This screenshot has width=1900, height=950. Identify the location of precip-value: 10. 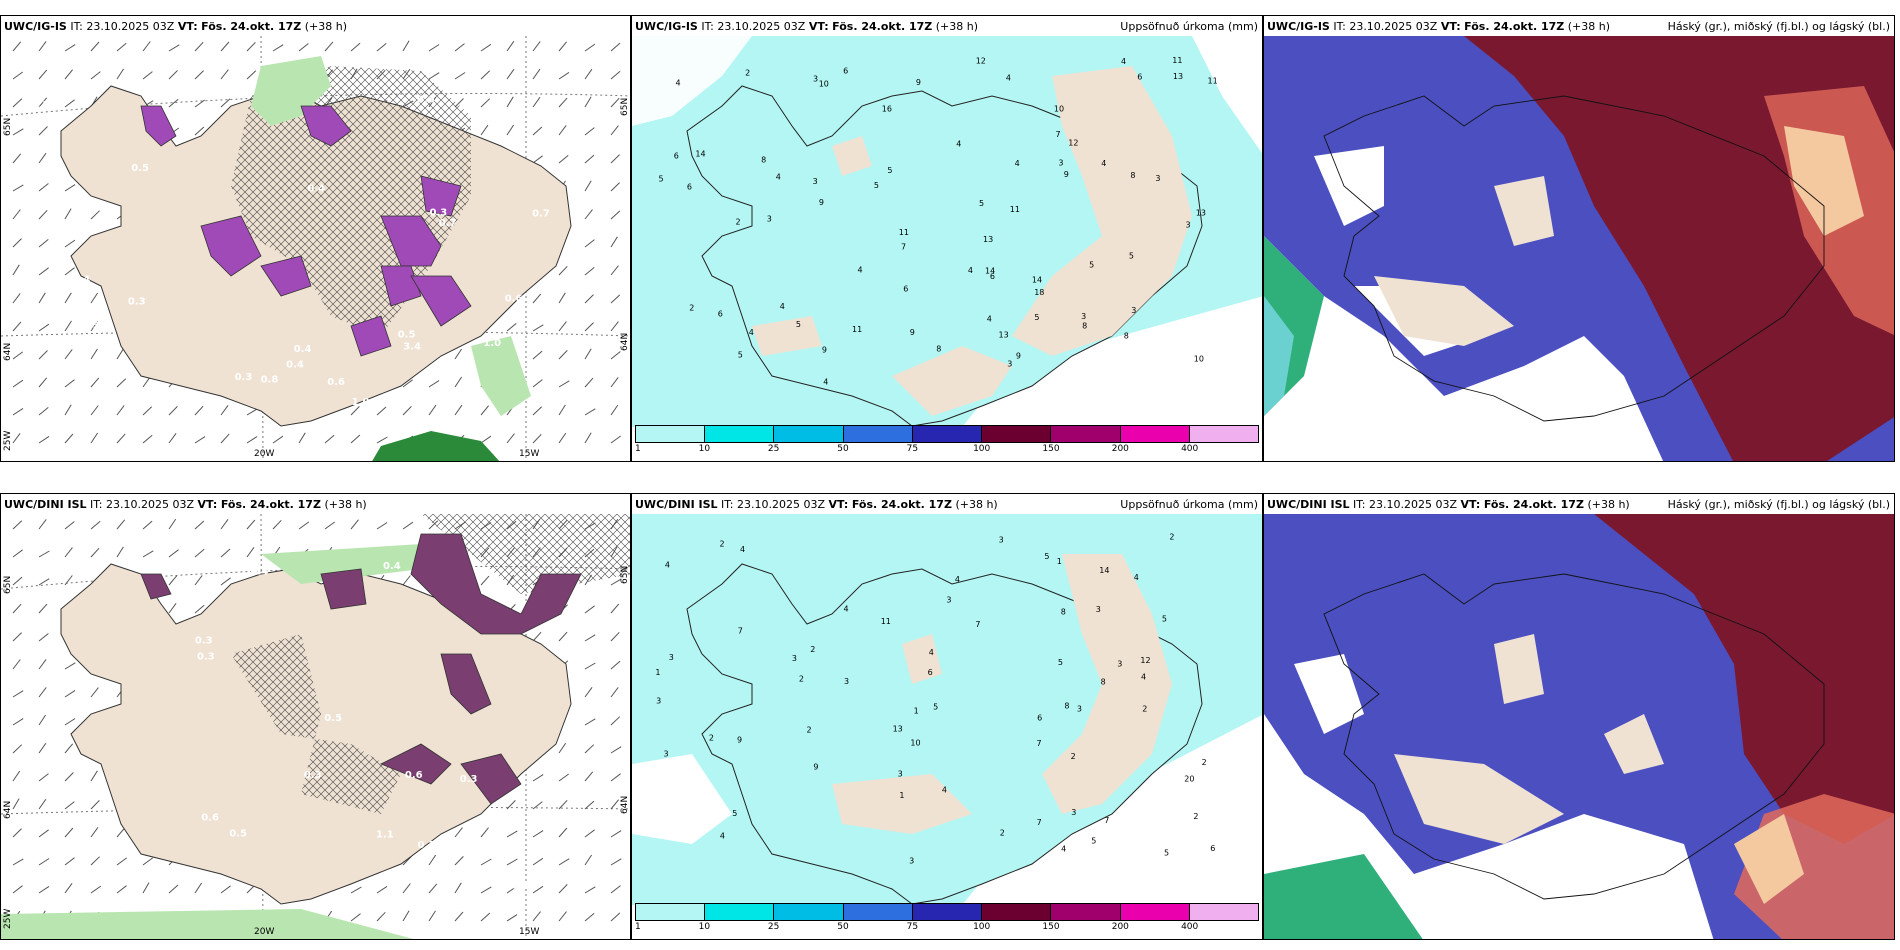
(915, 743).